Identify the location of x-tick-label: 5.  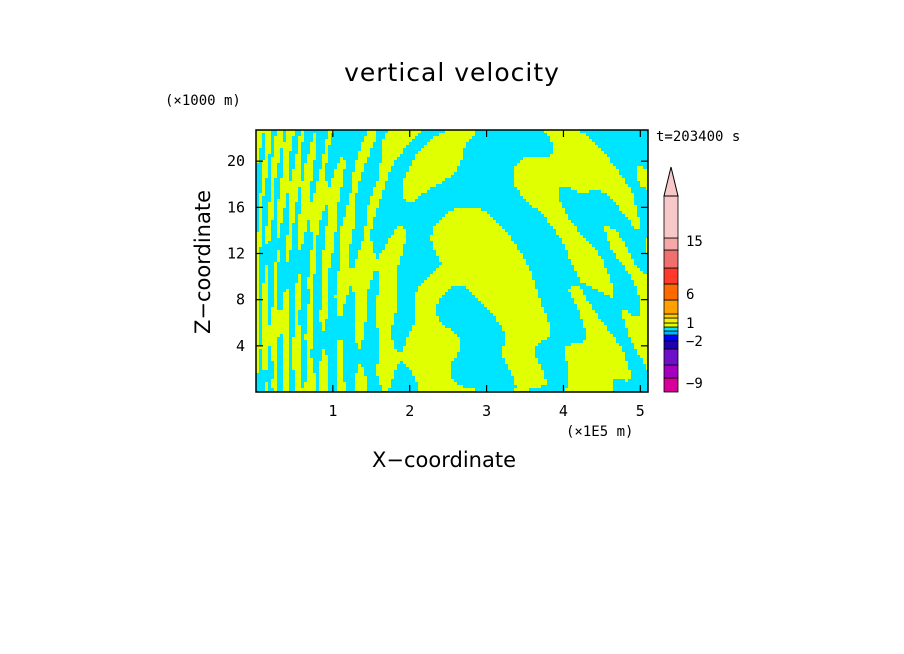
(640, 411).